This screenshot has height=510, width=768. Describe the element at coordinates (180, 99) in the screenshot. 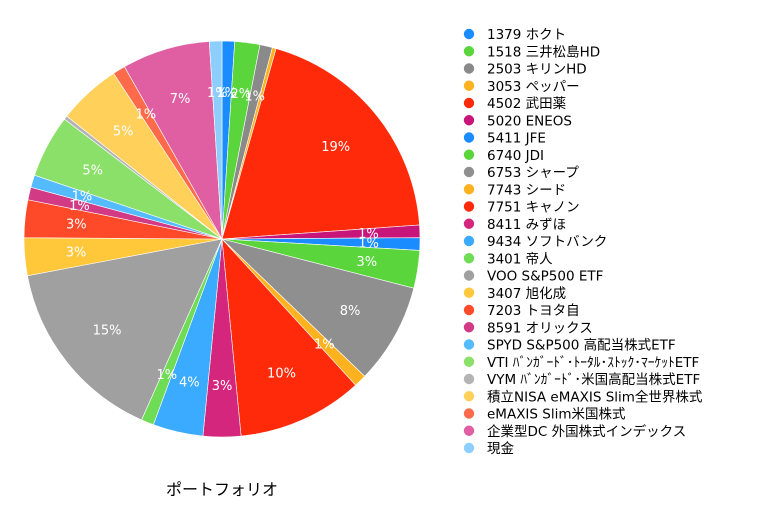

I see `slice-percent-label: 7%` at that location.